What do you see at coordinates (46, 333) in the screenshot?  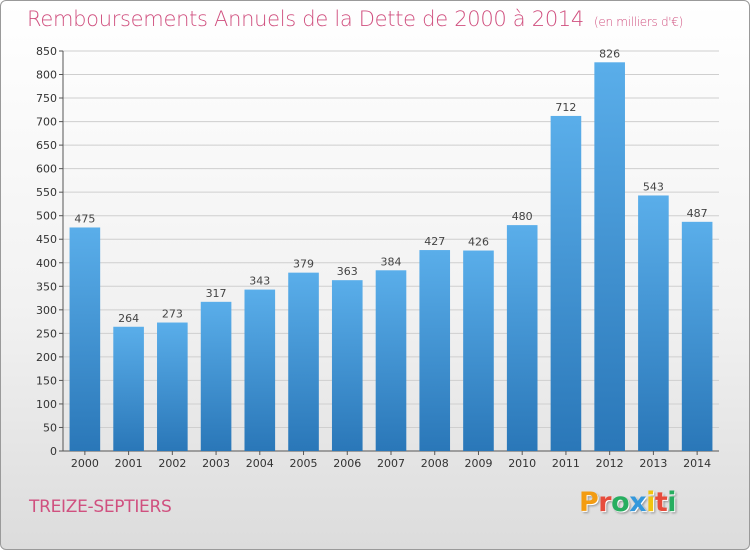 I see `y-tick-label: 250` at bounding box center [46, 333].